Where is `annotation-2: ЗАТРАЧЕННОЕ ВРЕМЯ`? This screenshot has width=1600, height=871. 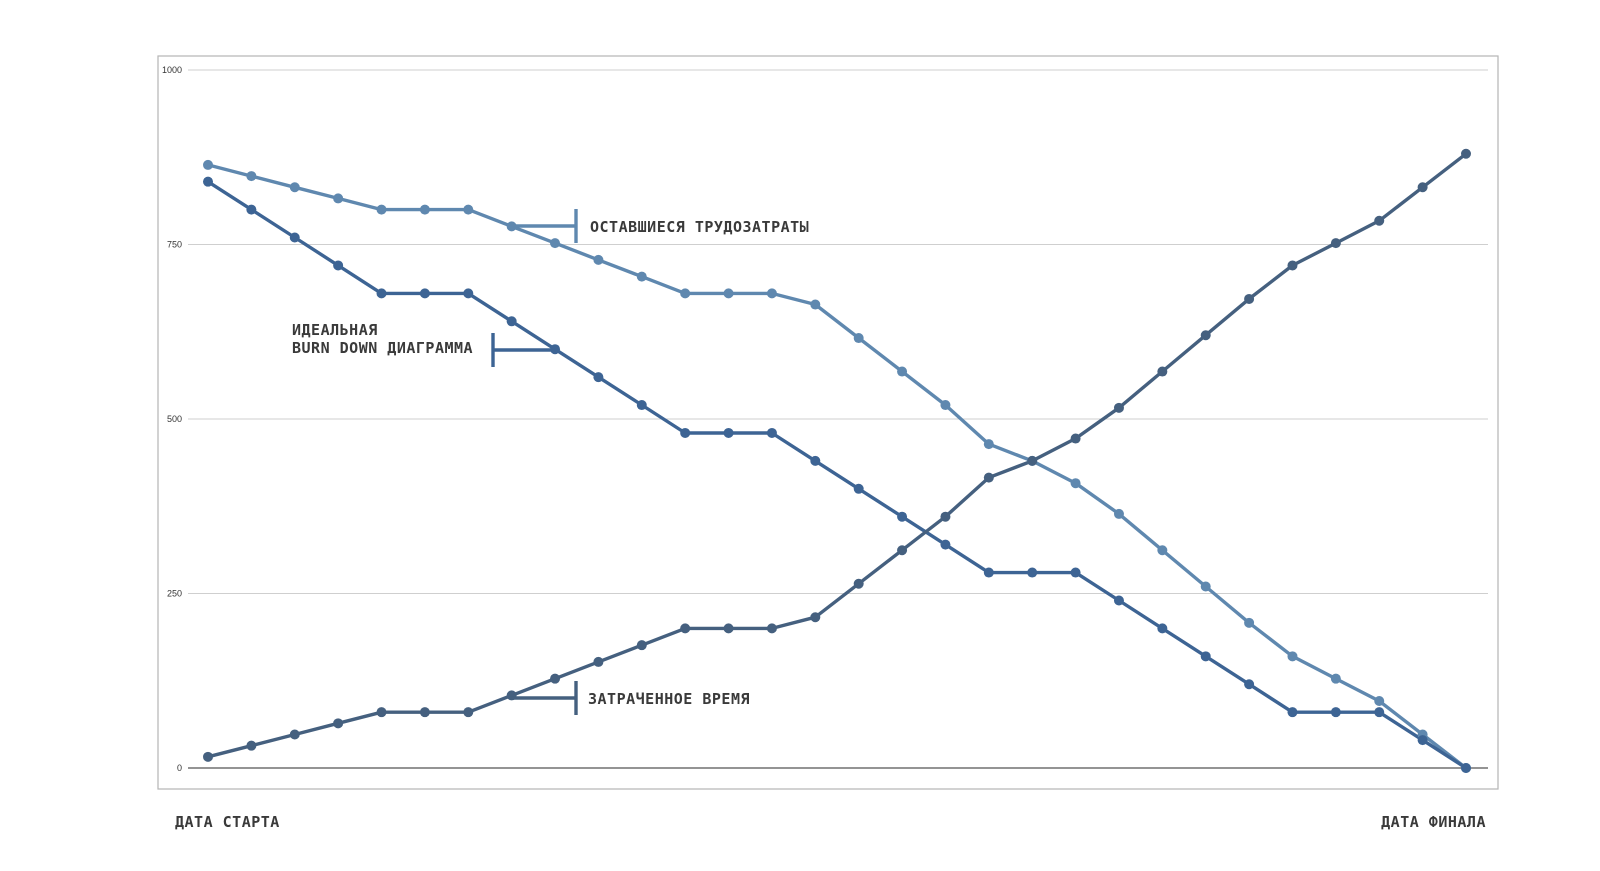
annotation-2: ЗАТРАЧЕННОЕ ВРЕМЯ is located at coordinates (630, 698).